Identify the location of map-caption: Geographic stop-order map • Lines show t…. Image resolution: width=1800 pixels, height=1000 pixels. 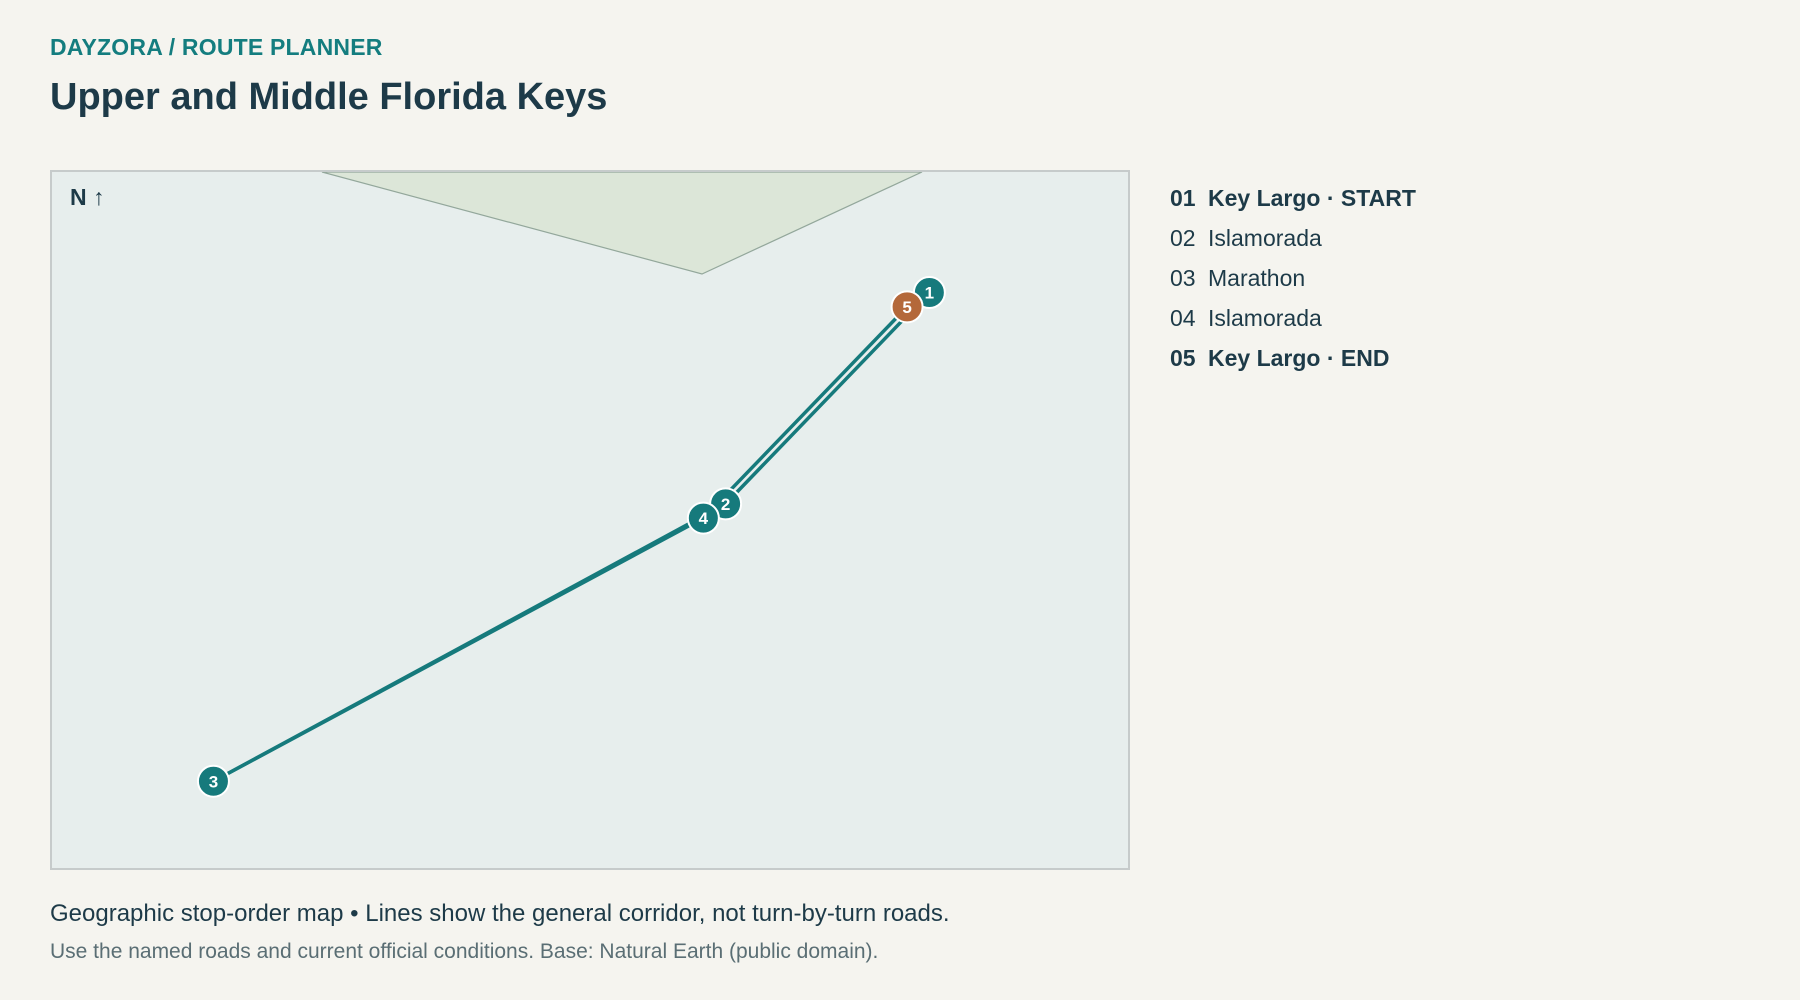
(500, 913).